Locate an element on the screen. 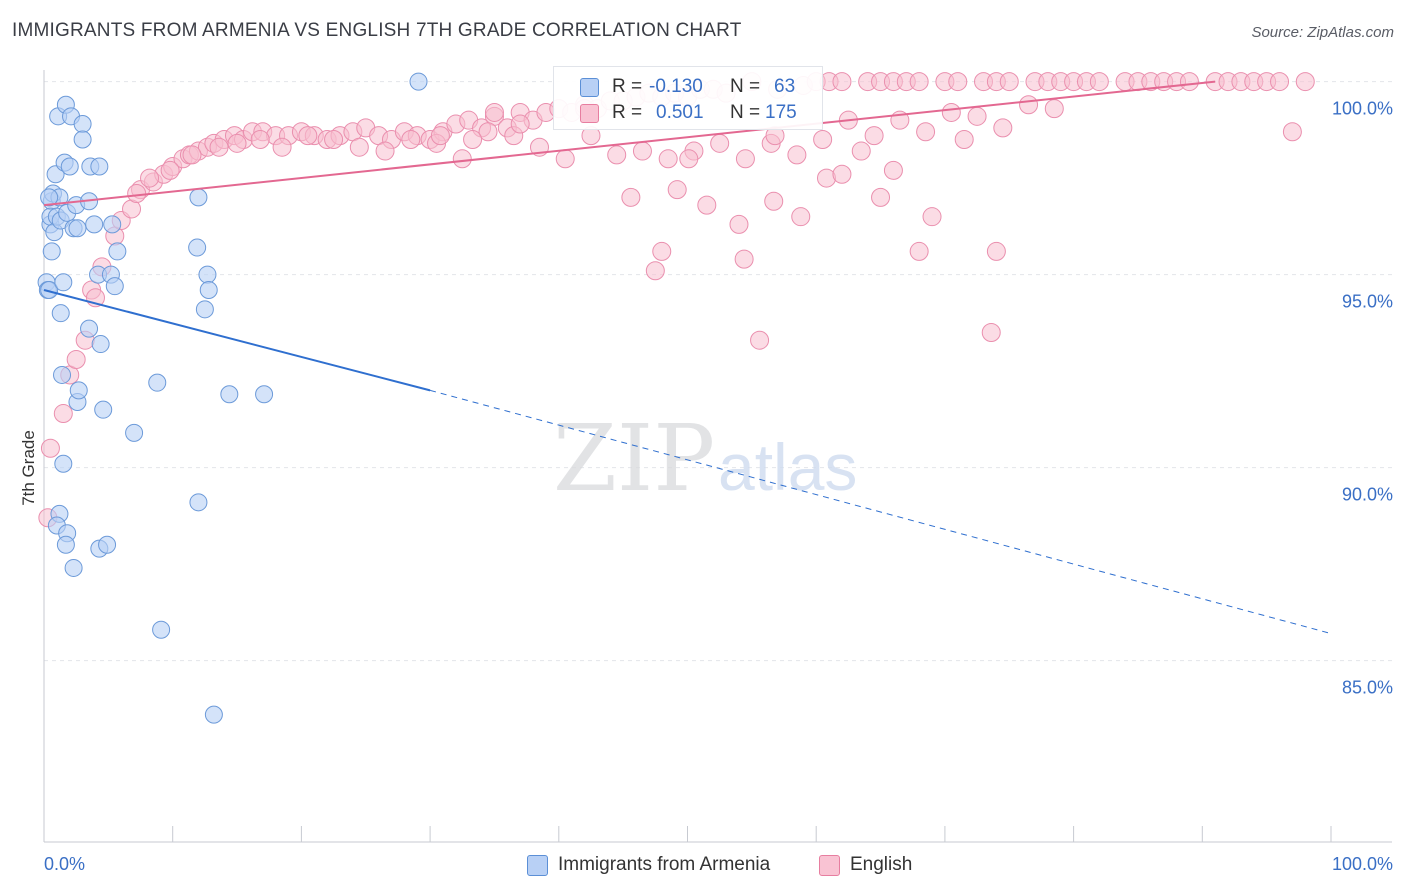  y-tick-label: 90.0% is located at coordinates (1367, 495).